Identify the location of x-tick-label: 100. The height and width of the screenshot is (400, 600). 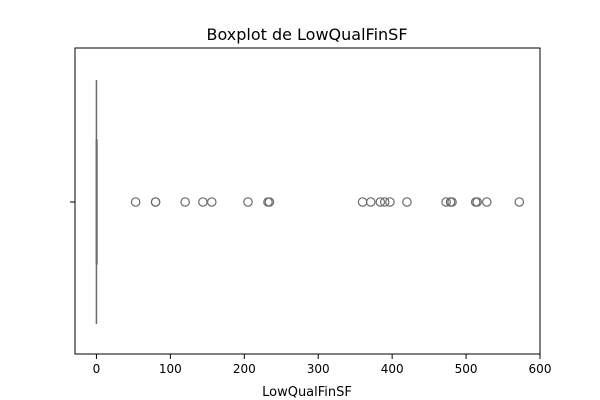
(170, 369).